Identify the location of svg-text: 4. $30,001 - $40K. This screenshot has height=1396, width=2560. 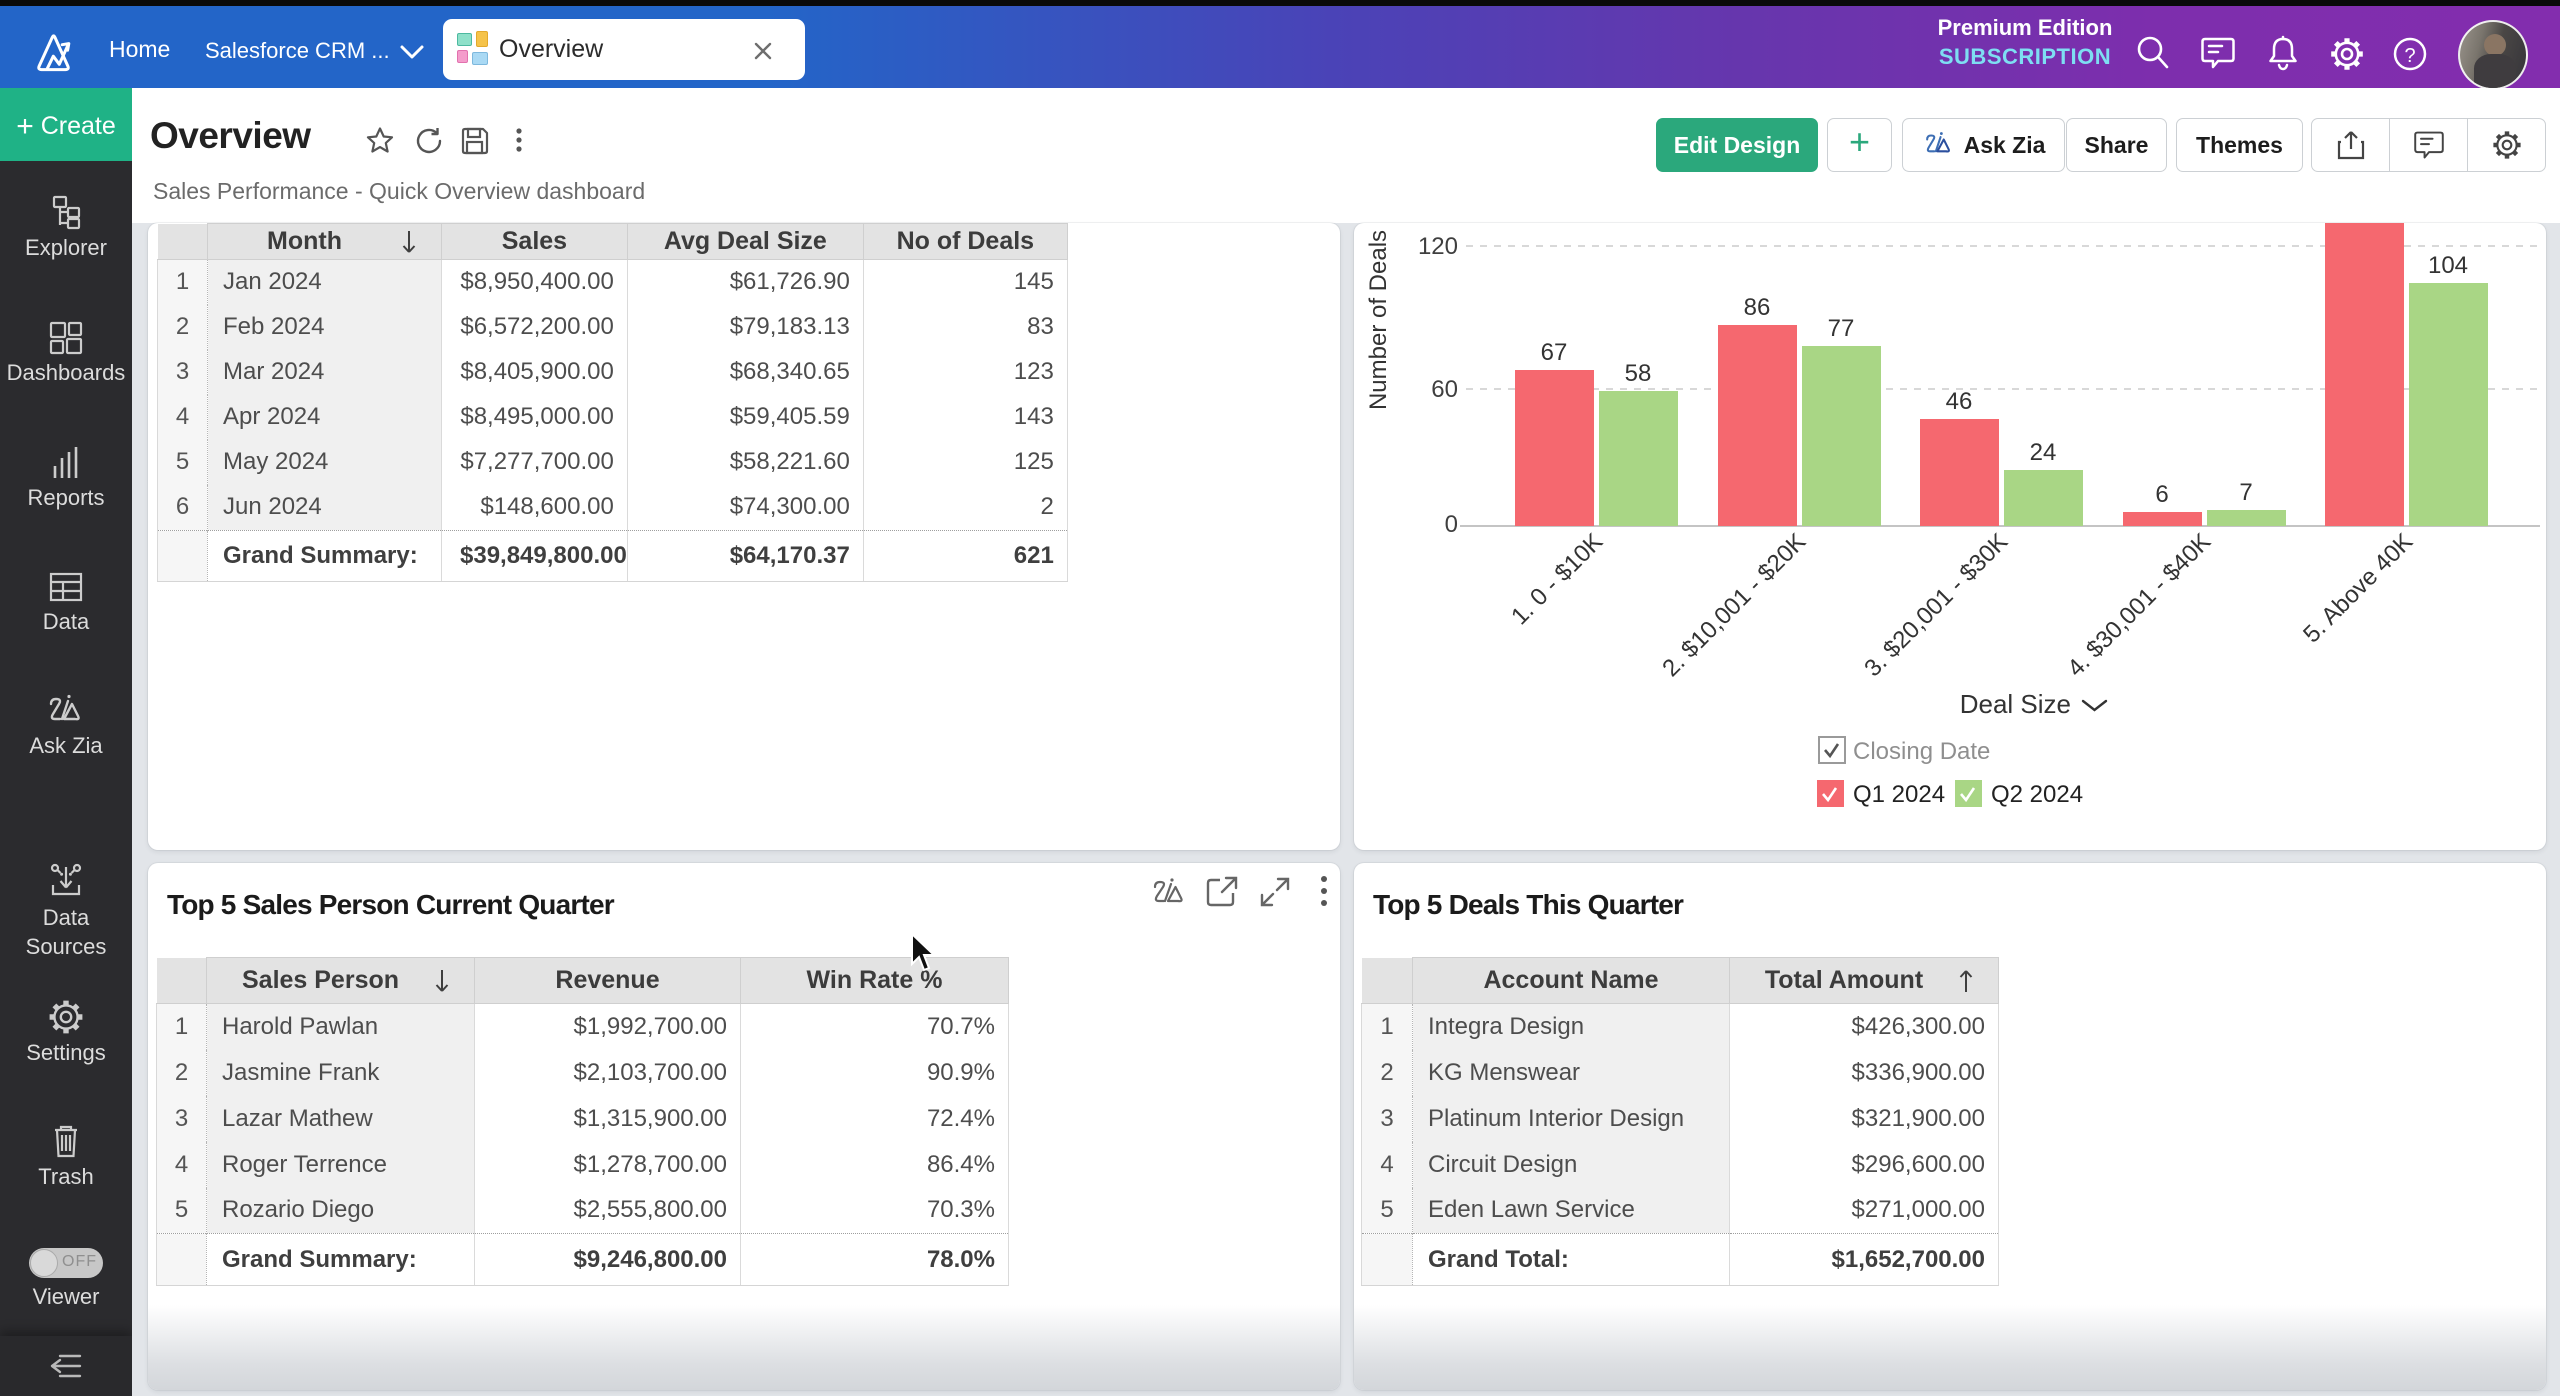
(2139, 605).